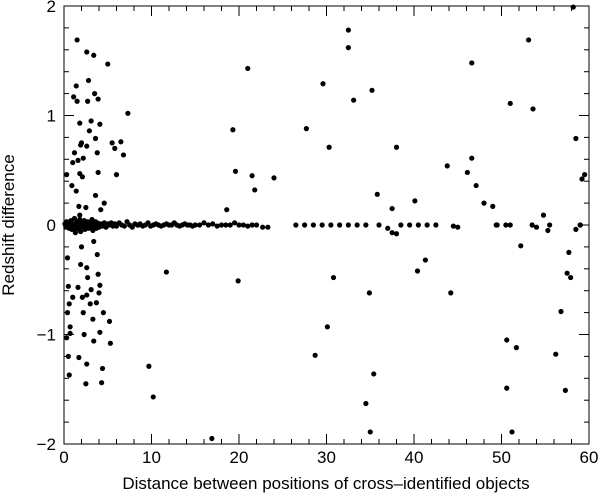 The image size is (599, 495). What do you see at coordinates (46, 335) in the screenshot?
I see `y-tick-label: −1` at bounding box center [46, 335].